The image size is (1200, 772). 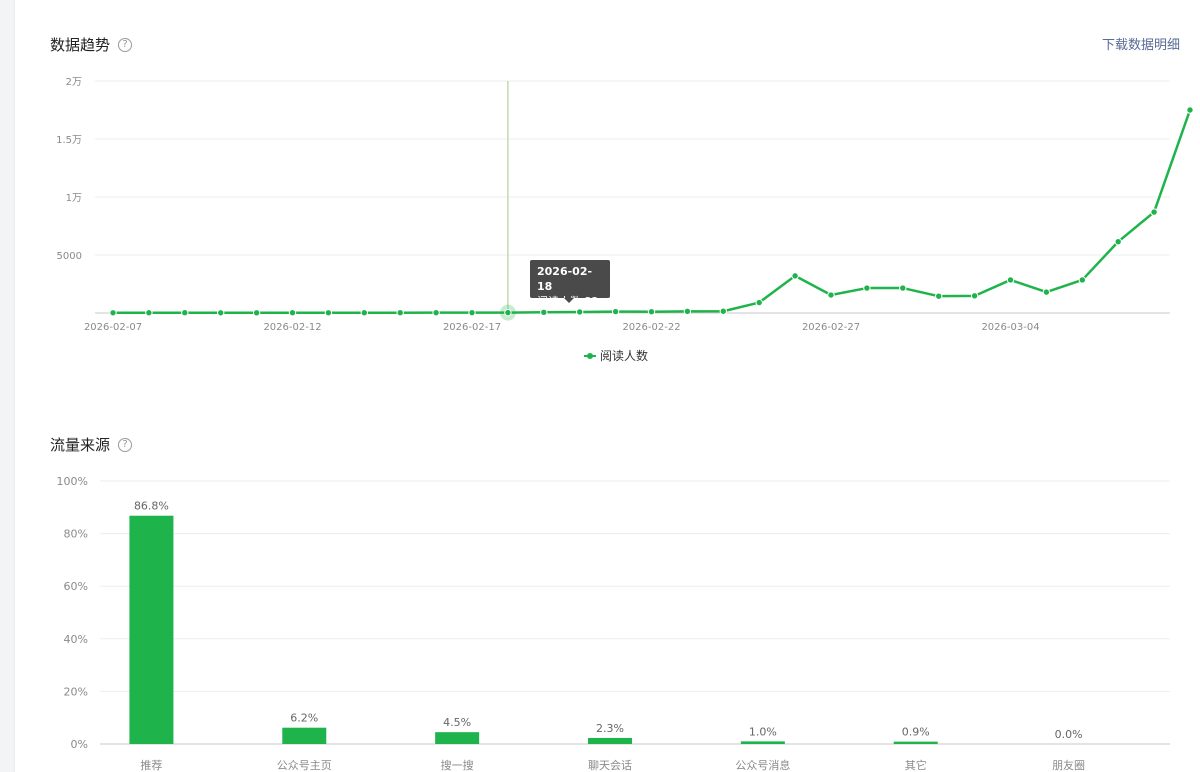 I want to click on tooltip-series-value: 32, so click(x=591, y=301).